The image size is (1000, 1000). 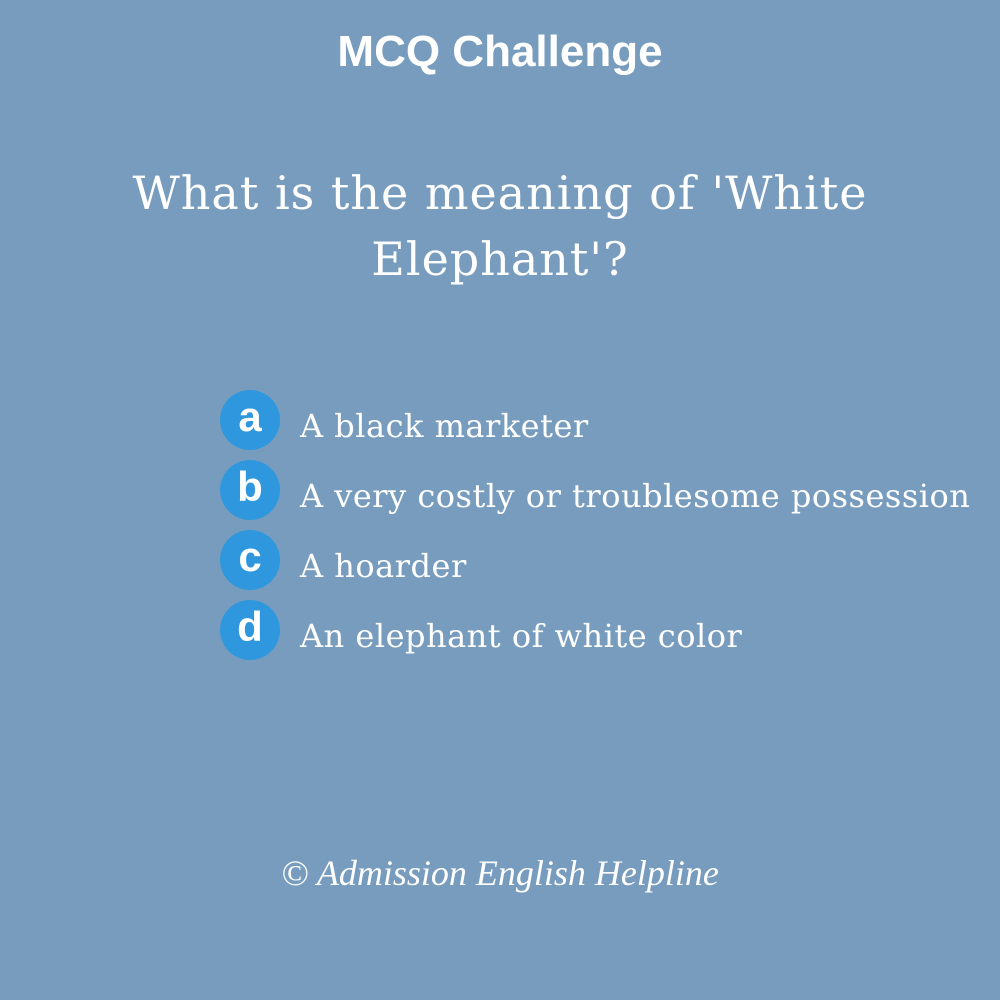 What do you see at coordinates (605, 565) in the screenshot?
I see `option-c: c A hoarder` at bounding box center [605, 565].